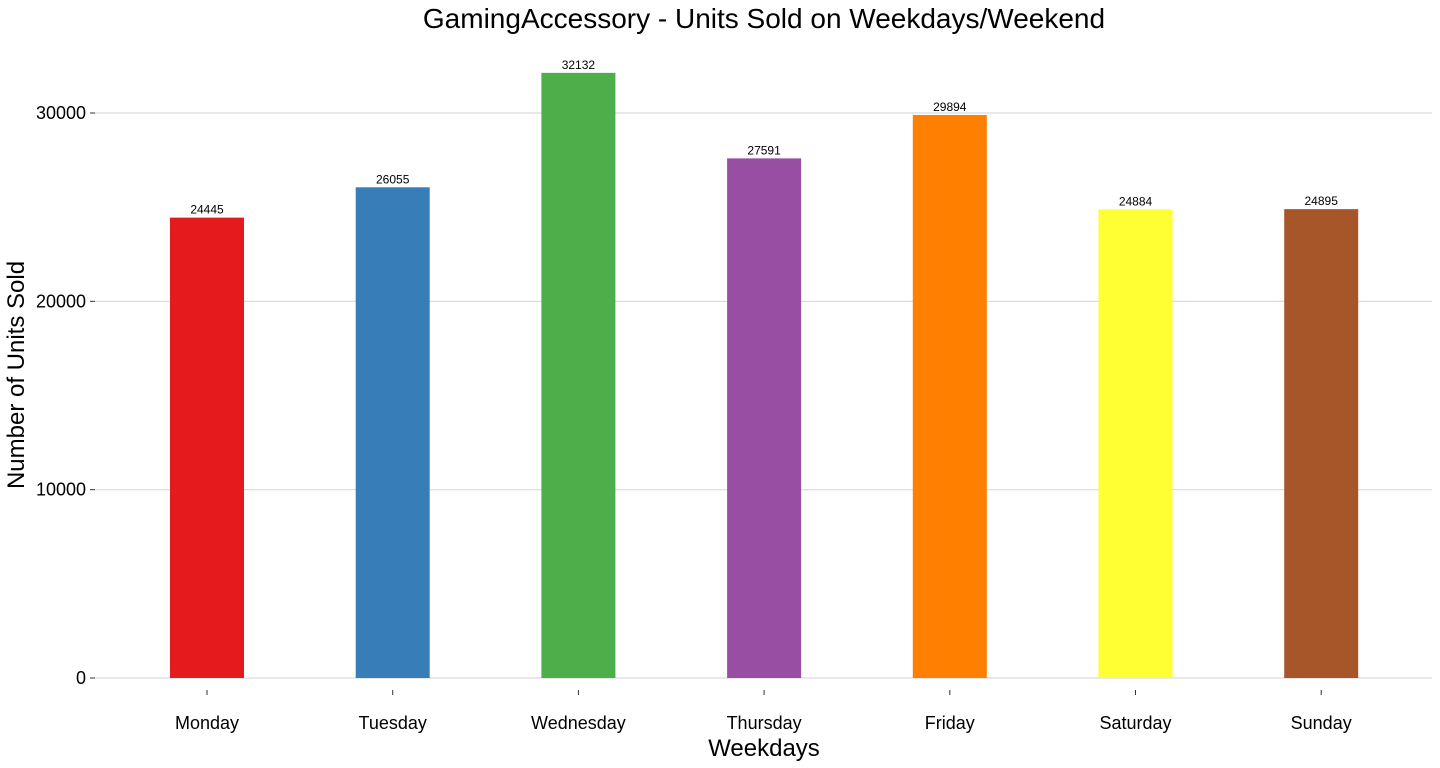  I want to click on data-label: 29894, so click(950, 107).